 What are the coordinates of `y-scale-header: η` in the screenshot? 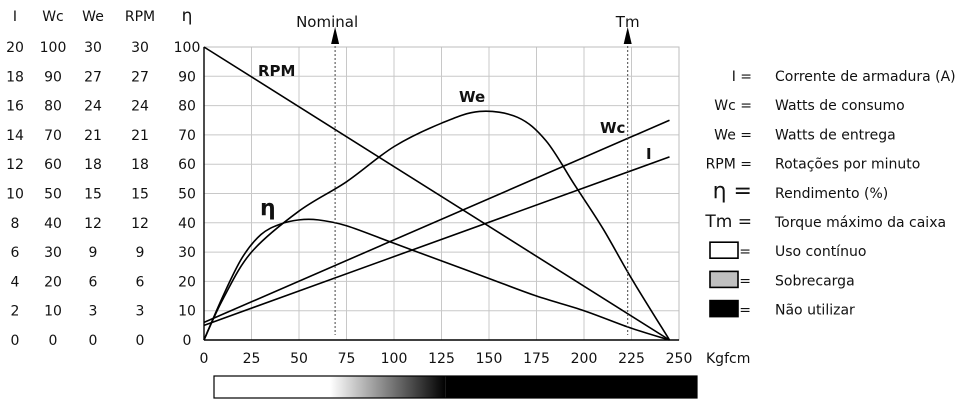 It's located at (187, 16).